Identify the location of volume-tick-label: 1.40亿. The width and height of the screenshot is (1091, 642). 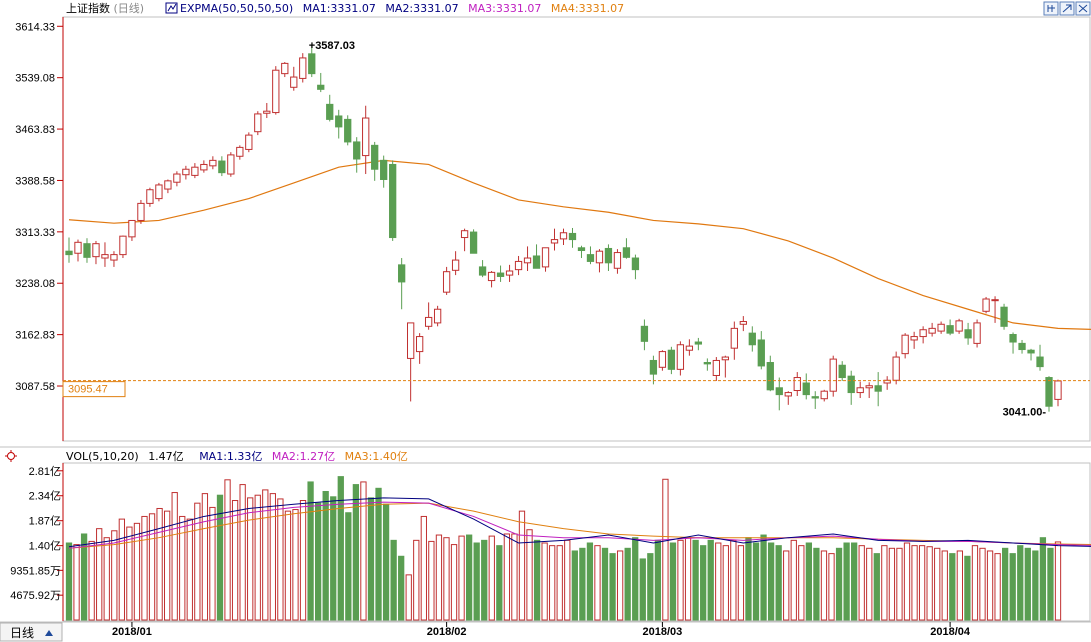
(45, 546).